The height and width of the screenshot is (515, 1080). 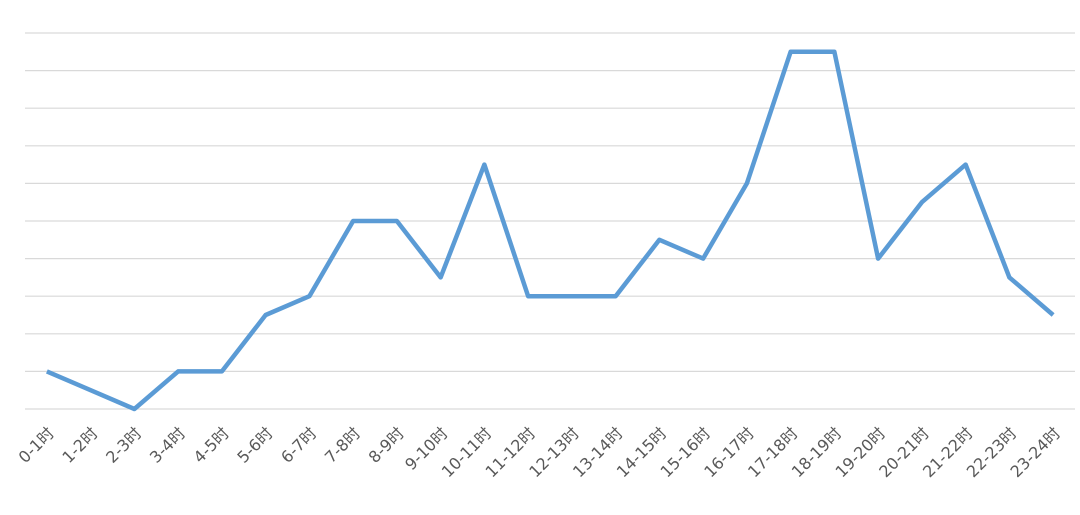 What do you see at coordinates (342, 445) in the screenshot?
I see `x-tick-label: 7-8时` at bounding box center [342, 445].